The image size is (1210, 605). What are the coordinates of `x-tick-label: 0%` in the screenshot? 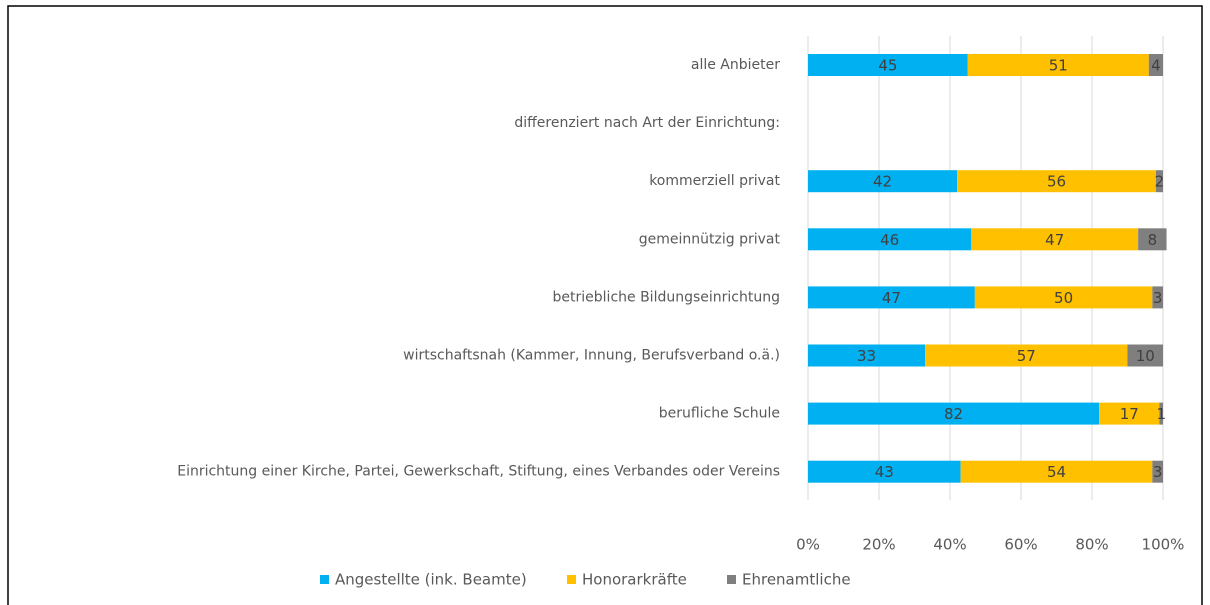 It's located at (808, 545).